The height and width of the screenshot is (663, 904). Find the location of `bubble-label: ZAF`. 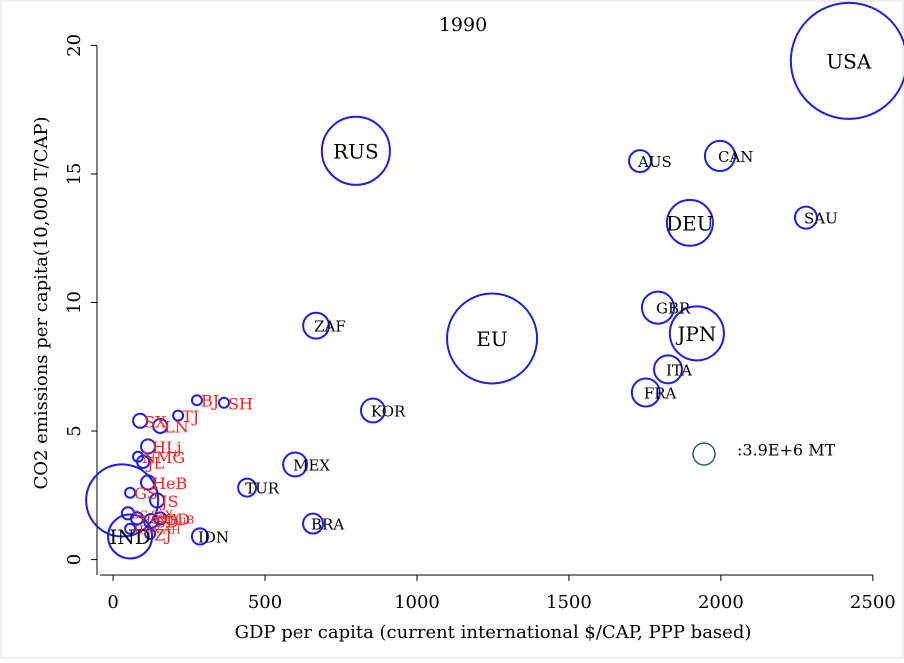

bubble-label: ZAF is located at coordinates (330, 327).